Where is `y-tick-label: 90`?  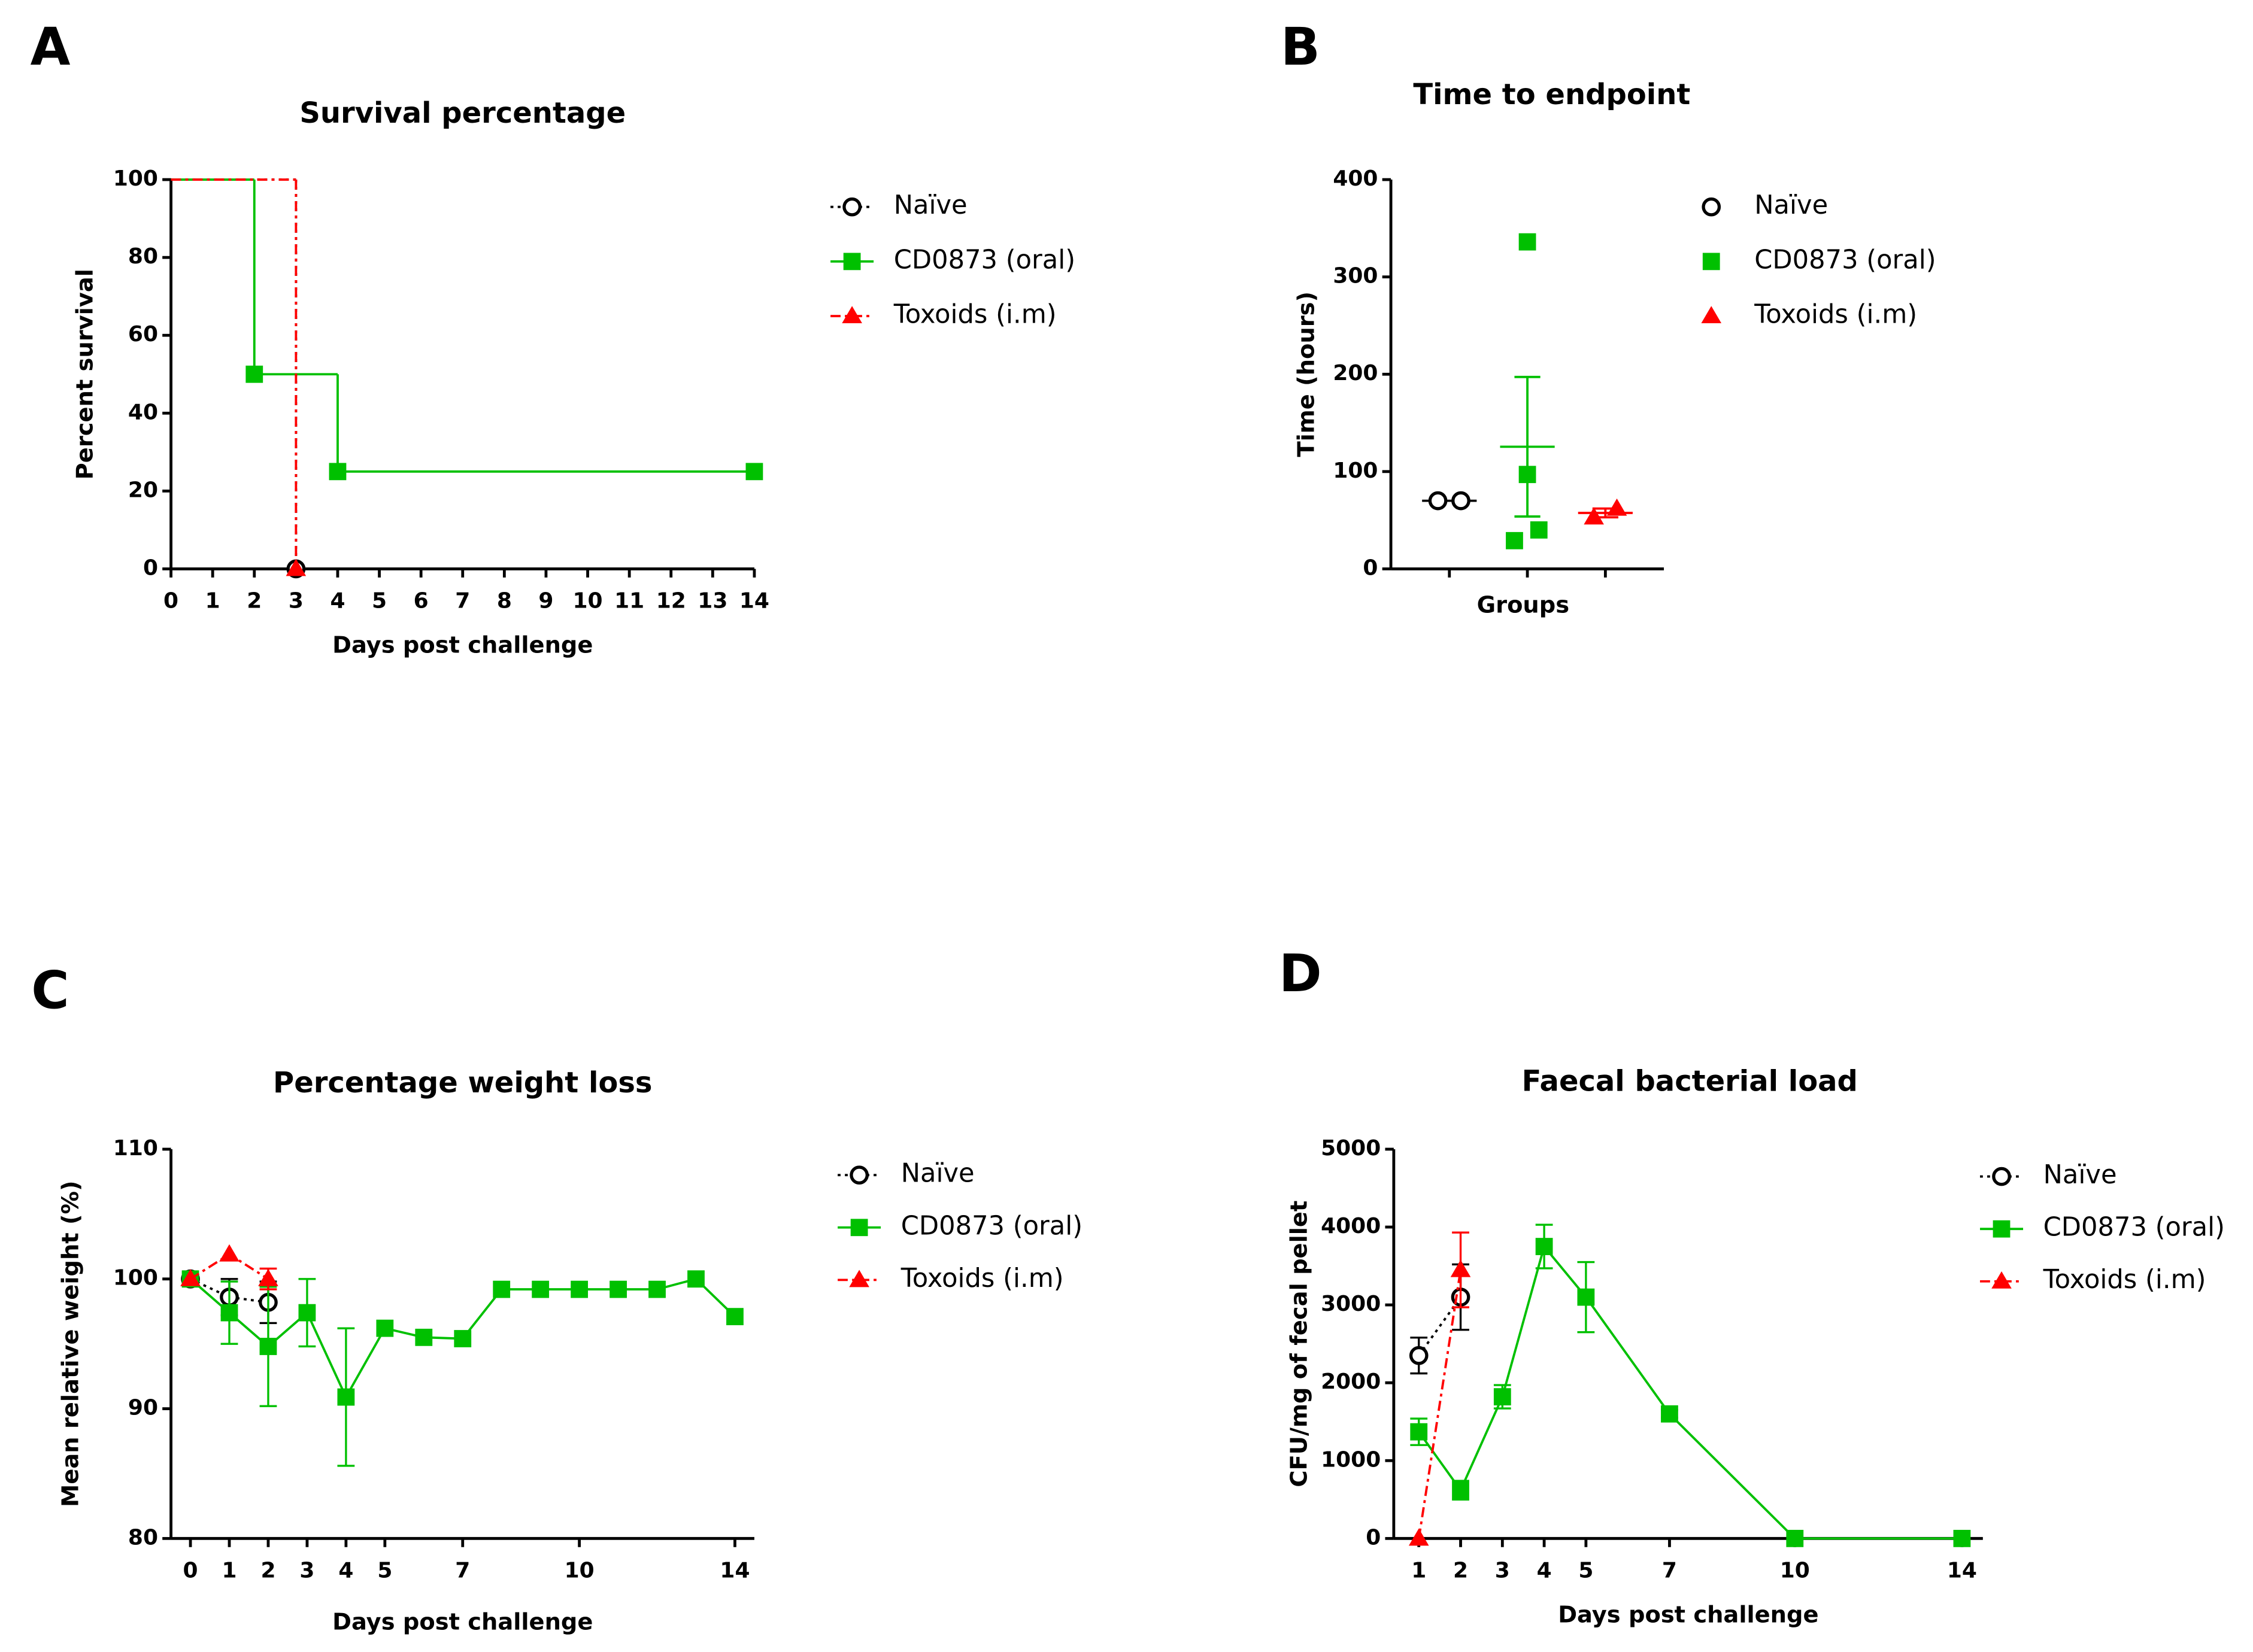
y-tick-label: 90 is located at coordinates (143, 1408).